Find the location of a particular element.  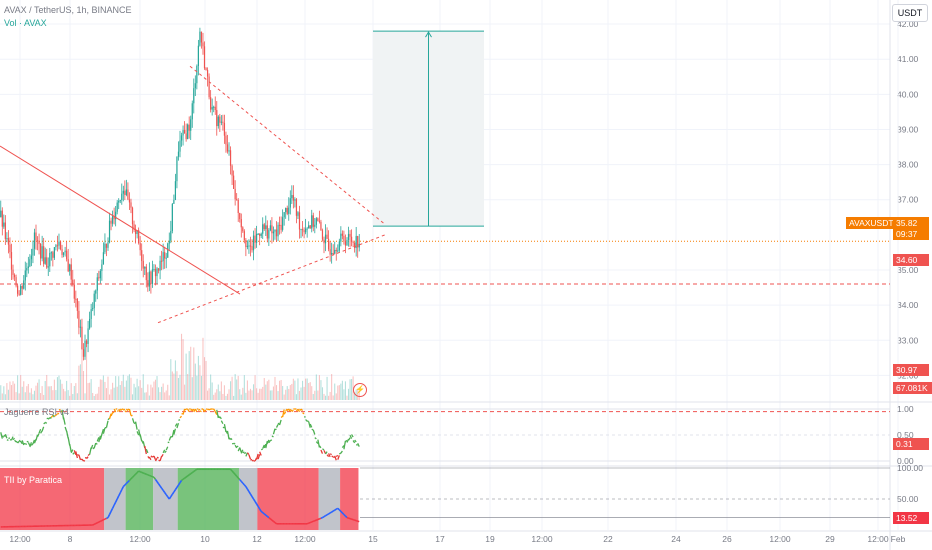

alert-lightning-icon: ⚡ is located at coordinates (360, 390).